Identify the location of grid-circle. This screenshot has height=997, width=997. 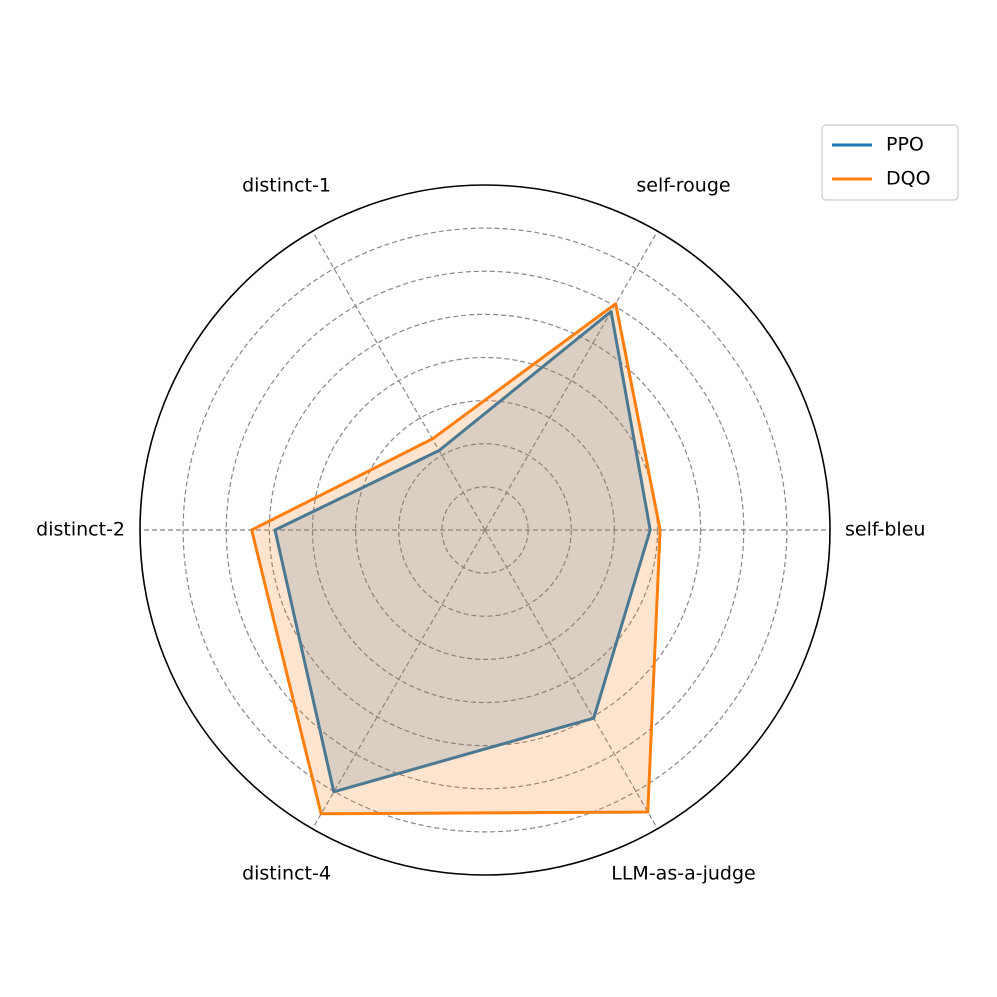
(485, 530).